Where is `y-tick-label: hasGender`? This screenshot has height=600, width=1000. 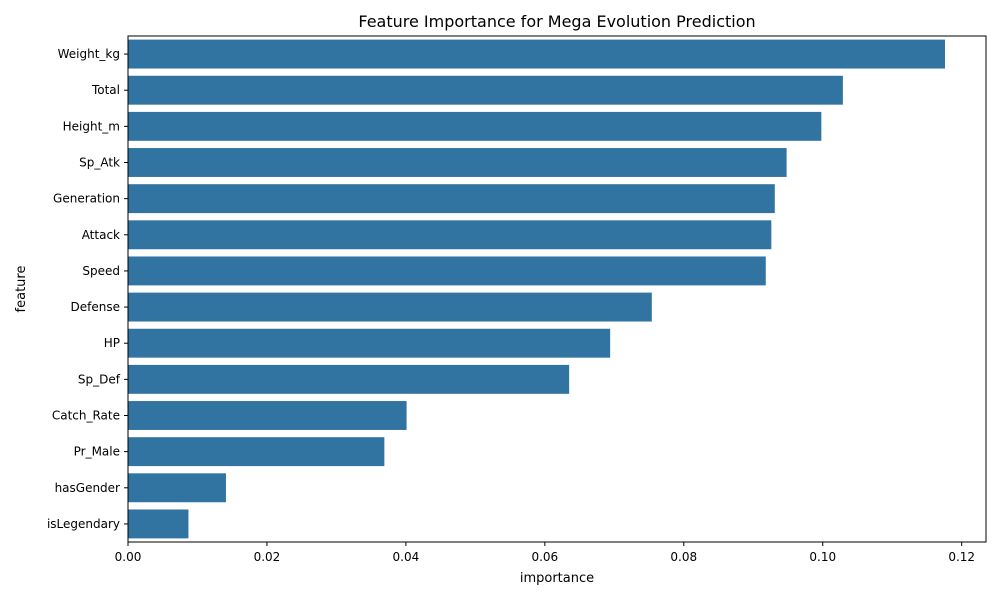 y-tick-label: hasGender is located at coordinates (87, 488).